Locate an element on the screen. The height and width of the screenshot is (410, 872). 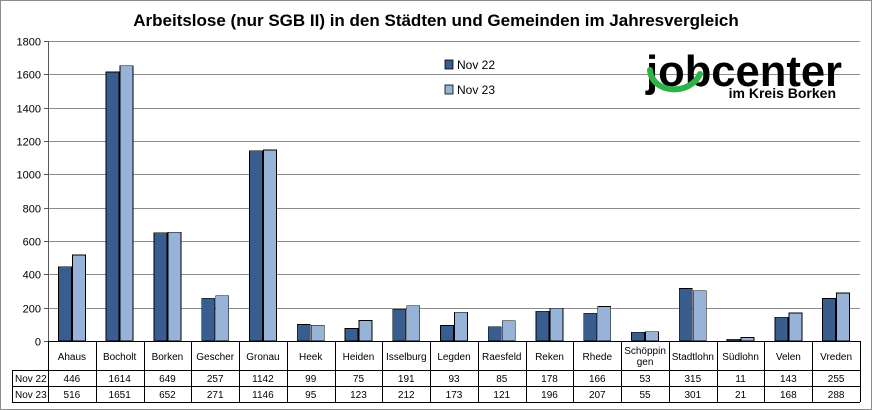
table-value: 85 is located at coordinates (502, 379).